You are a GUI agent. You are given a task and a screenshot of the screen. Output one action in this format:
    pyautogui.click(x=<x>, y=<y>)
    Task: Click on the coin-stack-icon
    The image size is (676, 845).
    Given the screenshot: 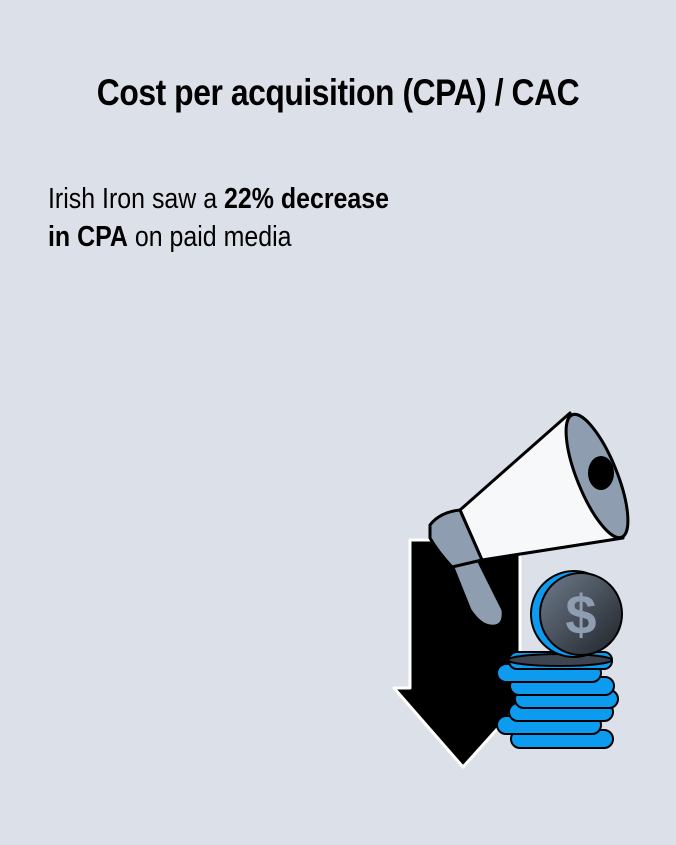 What is the action you would take?
    pyautogui.click(x=557, y=700)
    